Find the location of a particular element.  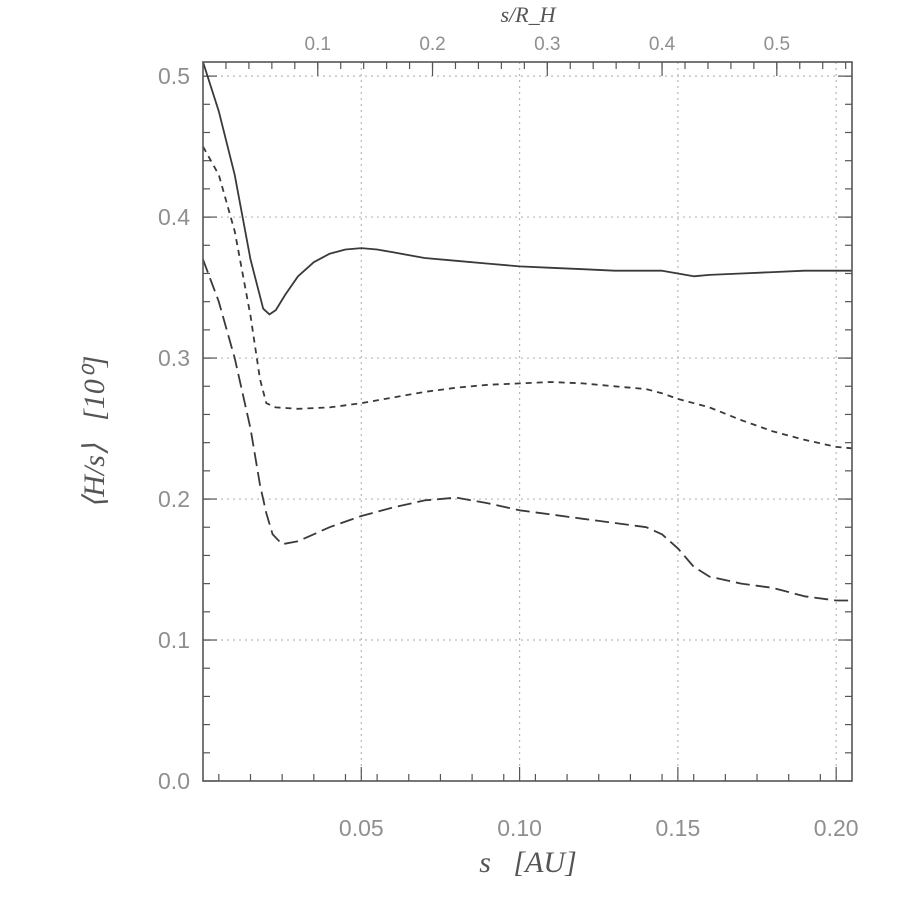

y-tick-label: 0.4 is located at coordinates (174, 217).